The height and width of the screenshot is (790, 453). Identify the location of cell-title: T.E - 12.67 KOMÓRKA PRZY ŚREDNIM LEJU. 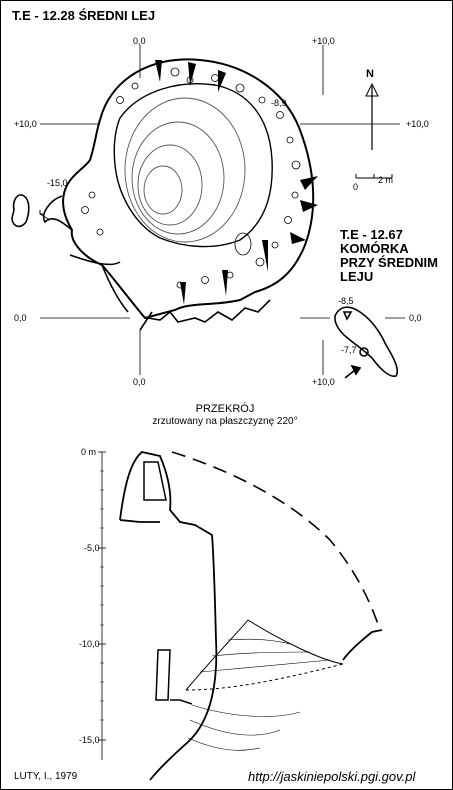
(389, 256).